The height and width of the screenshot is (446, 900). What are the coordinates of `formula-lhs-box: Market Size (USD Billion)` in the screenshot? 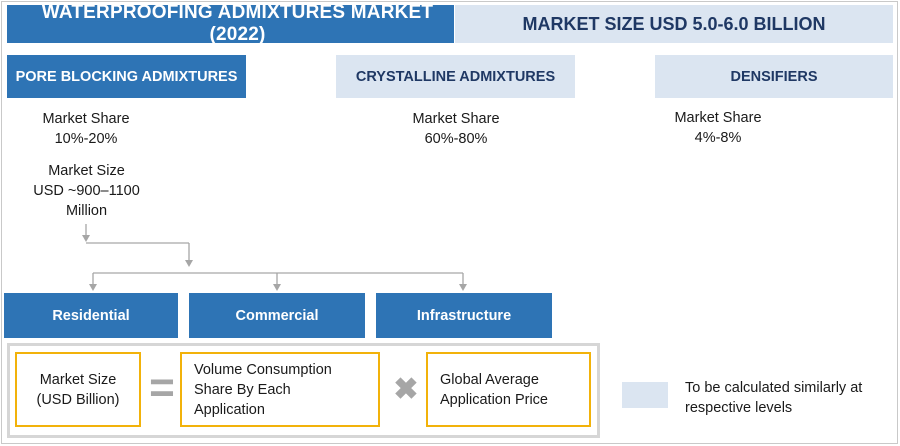 It's located at (78, 389).